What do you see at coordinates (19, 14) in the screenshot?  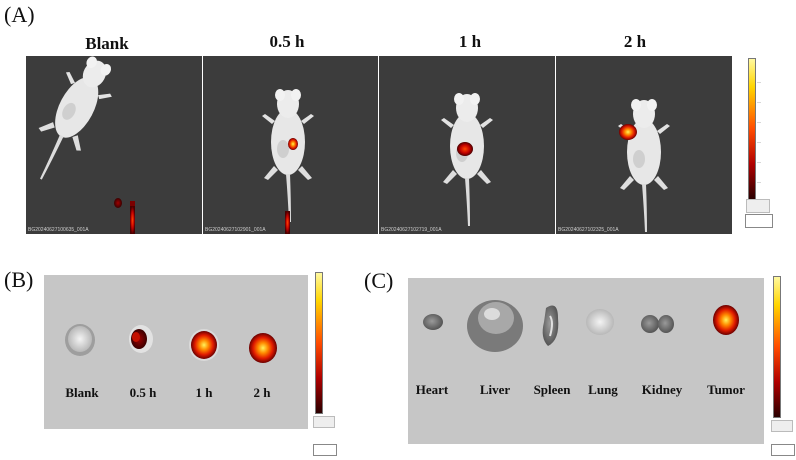 I see `panel-a-label: (A)` at bounding box center [19, 14].